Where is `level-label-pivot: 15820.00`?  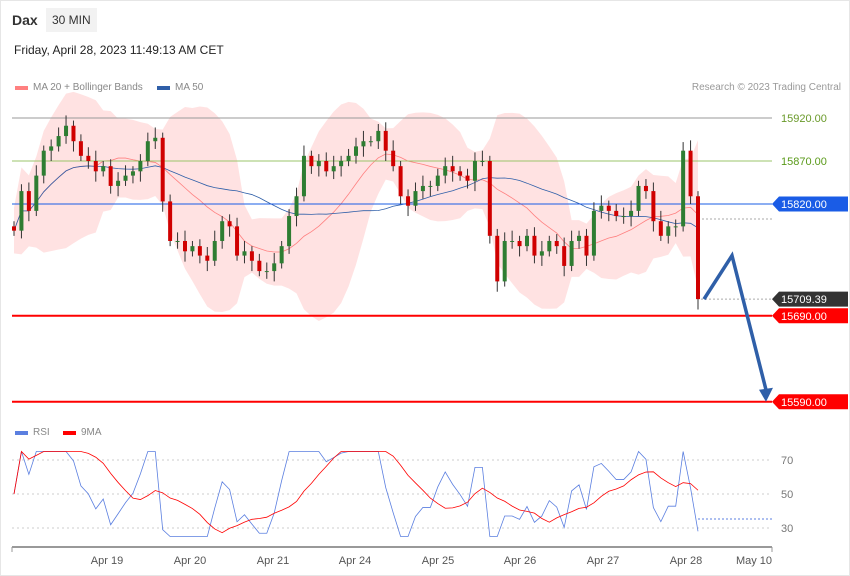
level-label-pivot: 15820.00 is located at coordinates (804, 205).